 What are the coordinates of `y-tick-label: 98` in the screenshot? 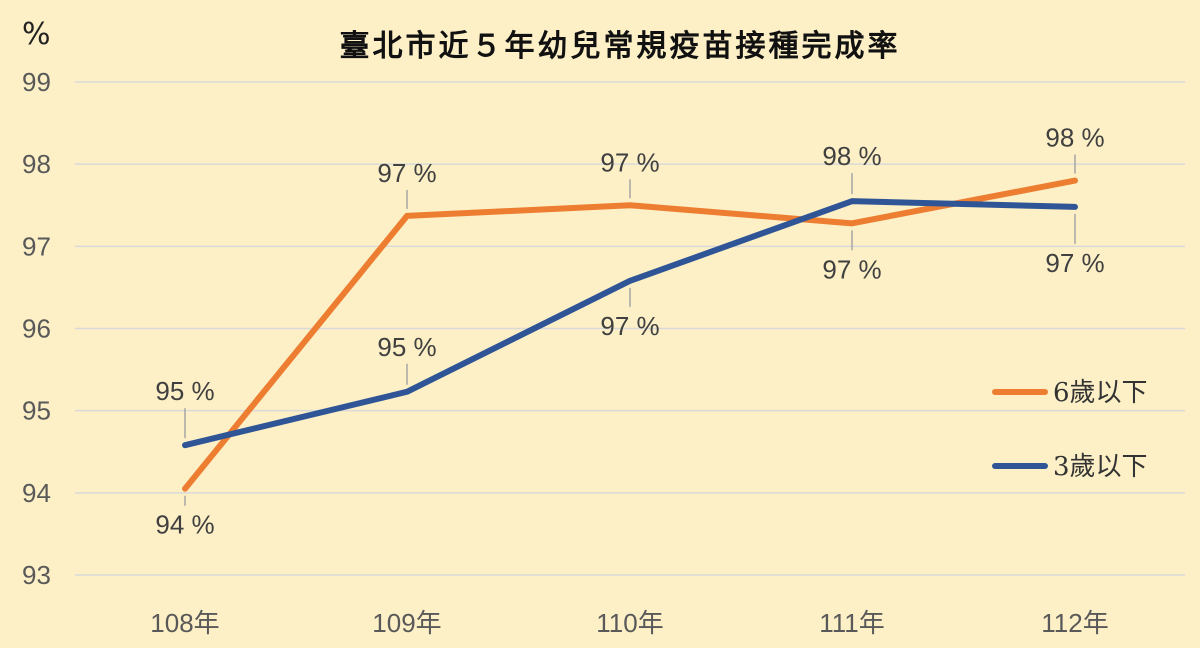 It's located at (36, 164).